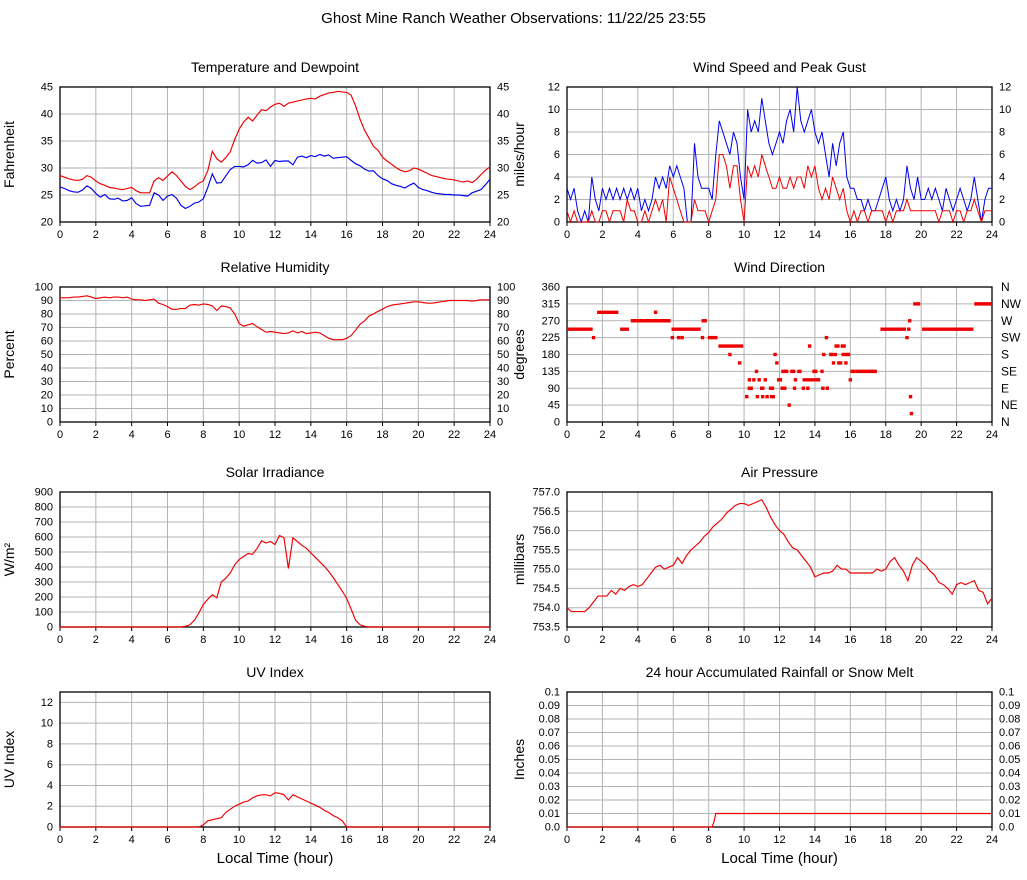  I want to click on svg-text: SW, so click(1011, 338).